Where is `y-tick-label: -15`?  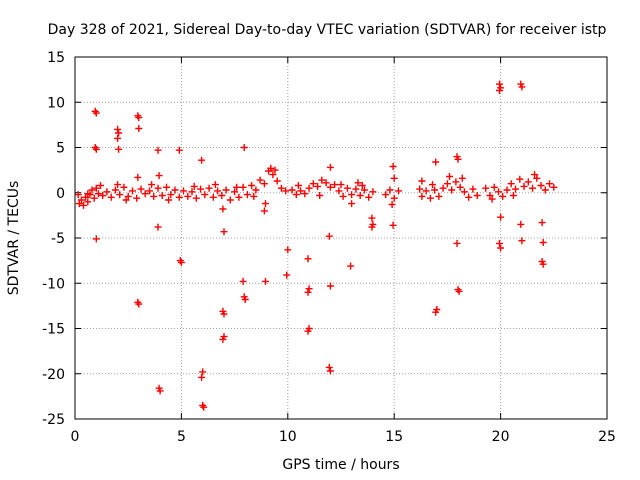 y-tick-label: -15 is located at coordinates (53, 330).